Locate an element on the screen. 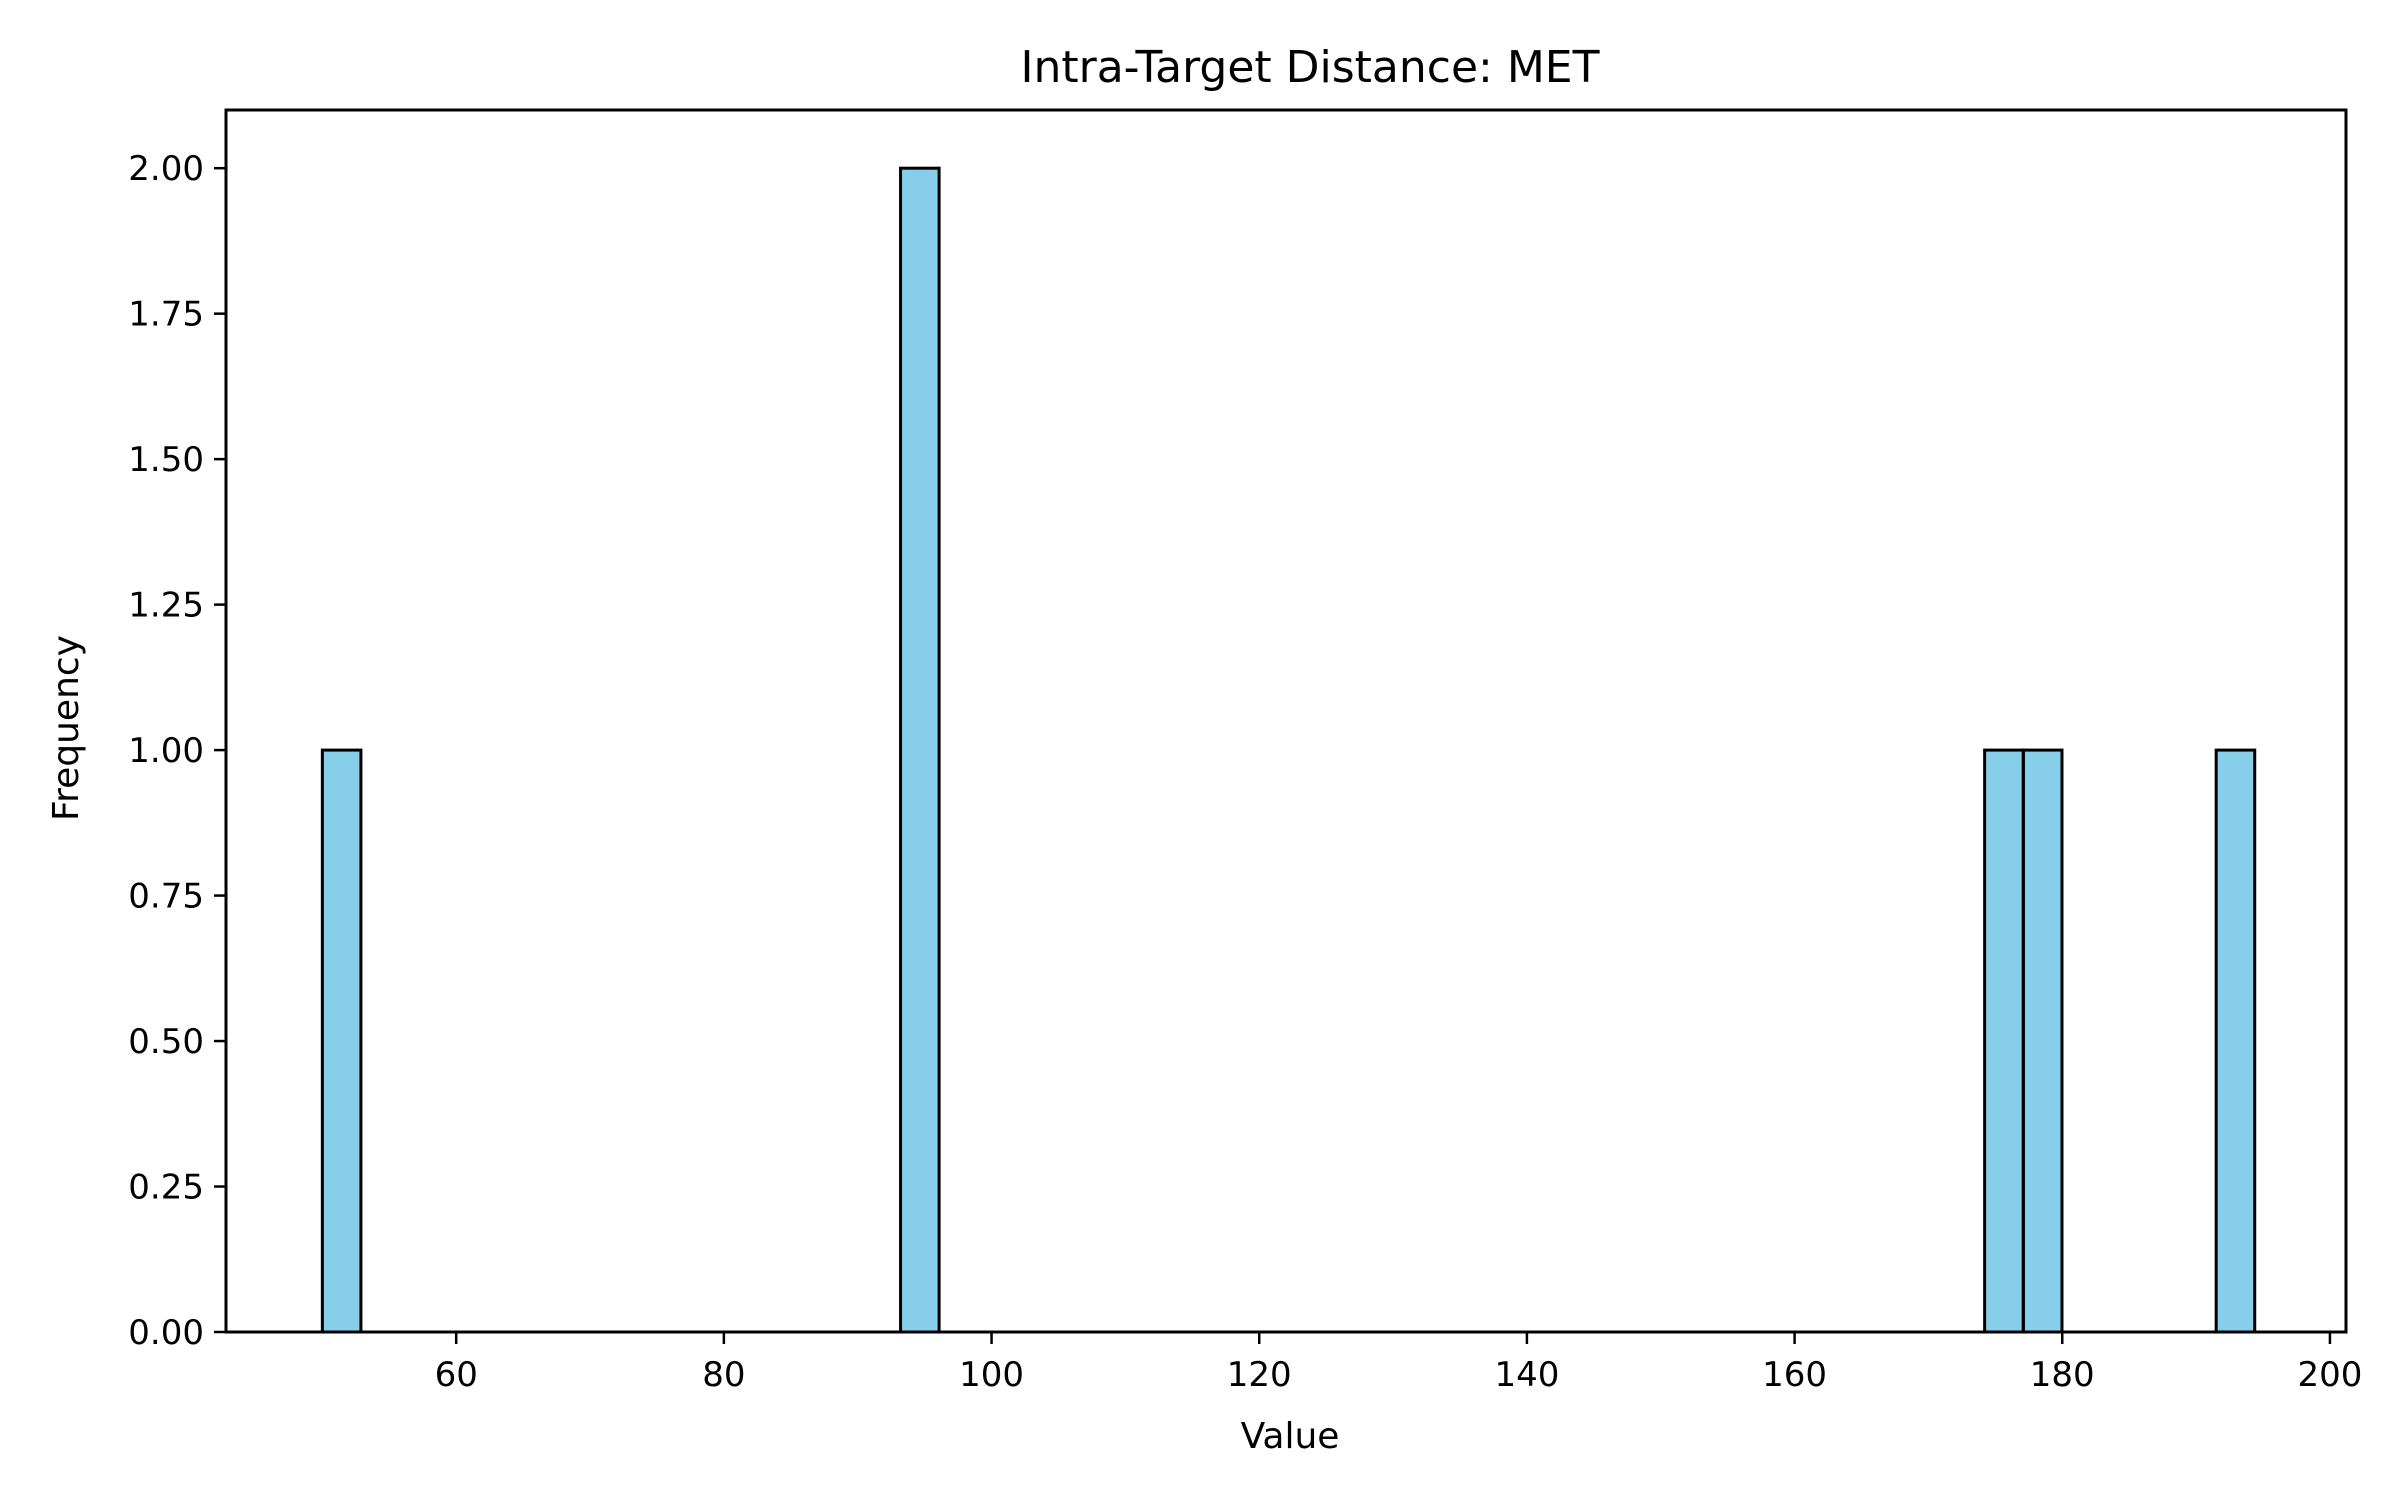 This screenshot has height=1500, width=2400. y-tick-label: 1.50 is located at coordinates (166, 460).